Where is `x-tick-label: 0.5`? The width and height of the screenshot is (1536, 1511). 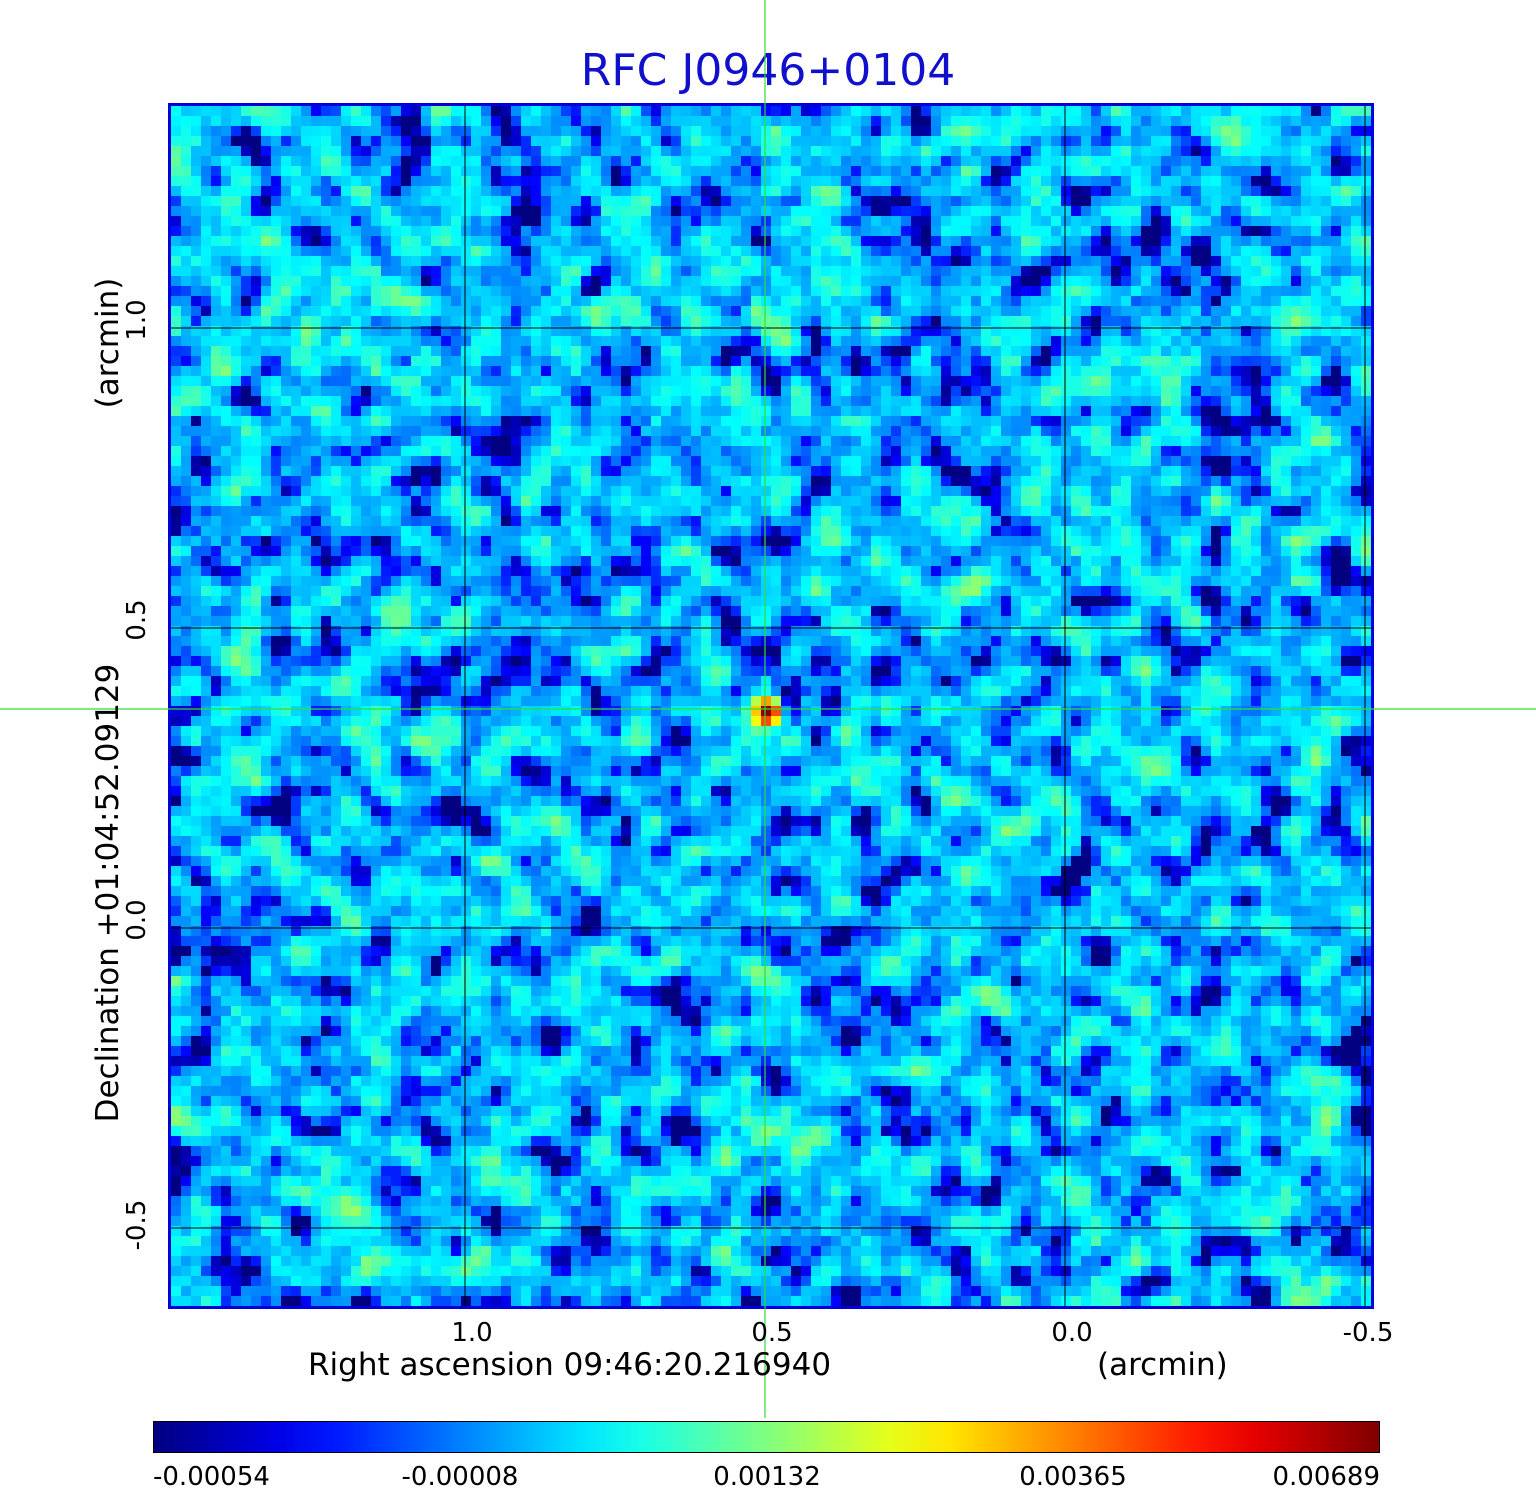
x-tick-label: 0.5 is located at coordinates (772, 1333).